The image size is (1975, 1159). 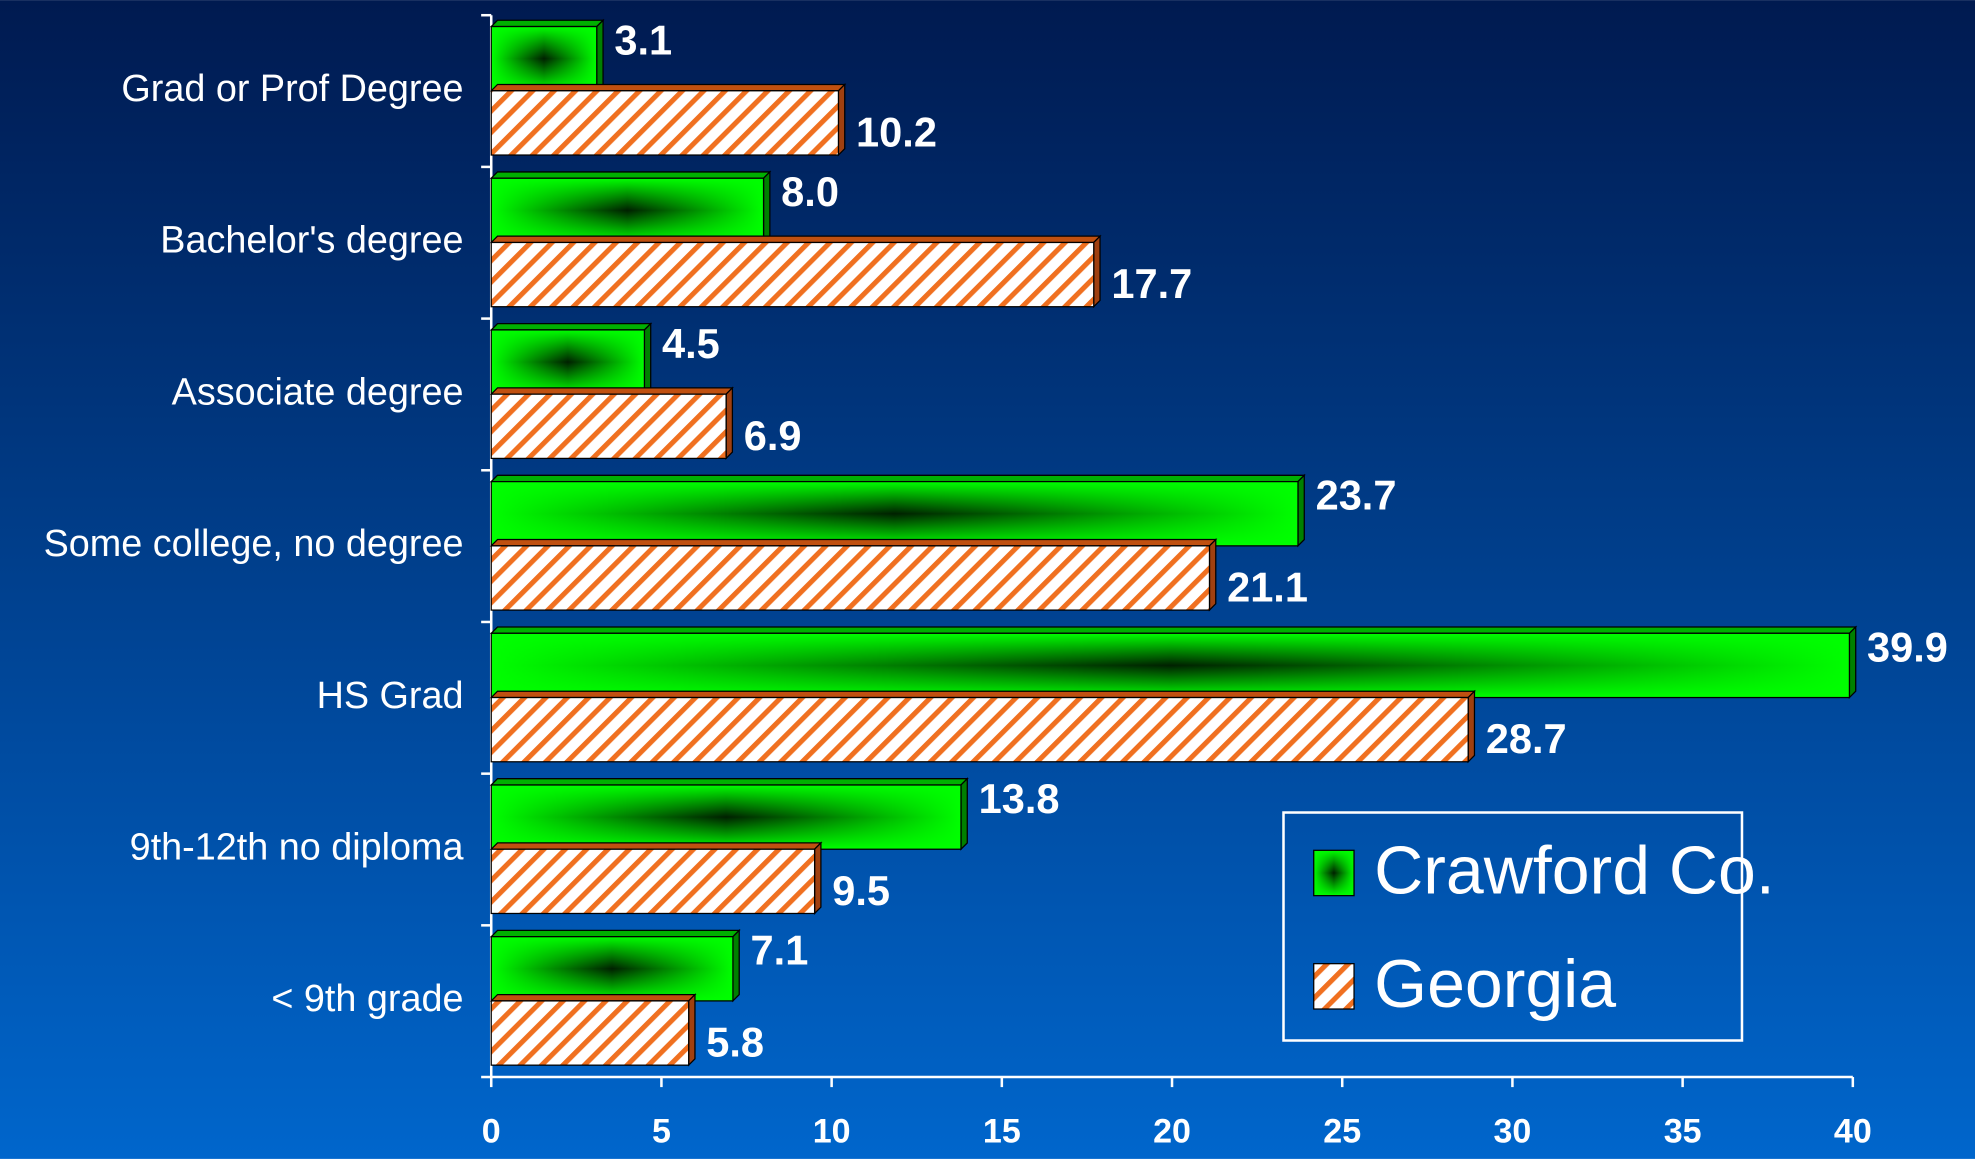 I want to click on x-tick-label: 10, so click(x=832, y=1132).